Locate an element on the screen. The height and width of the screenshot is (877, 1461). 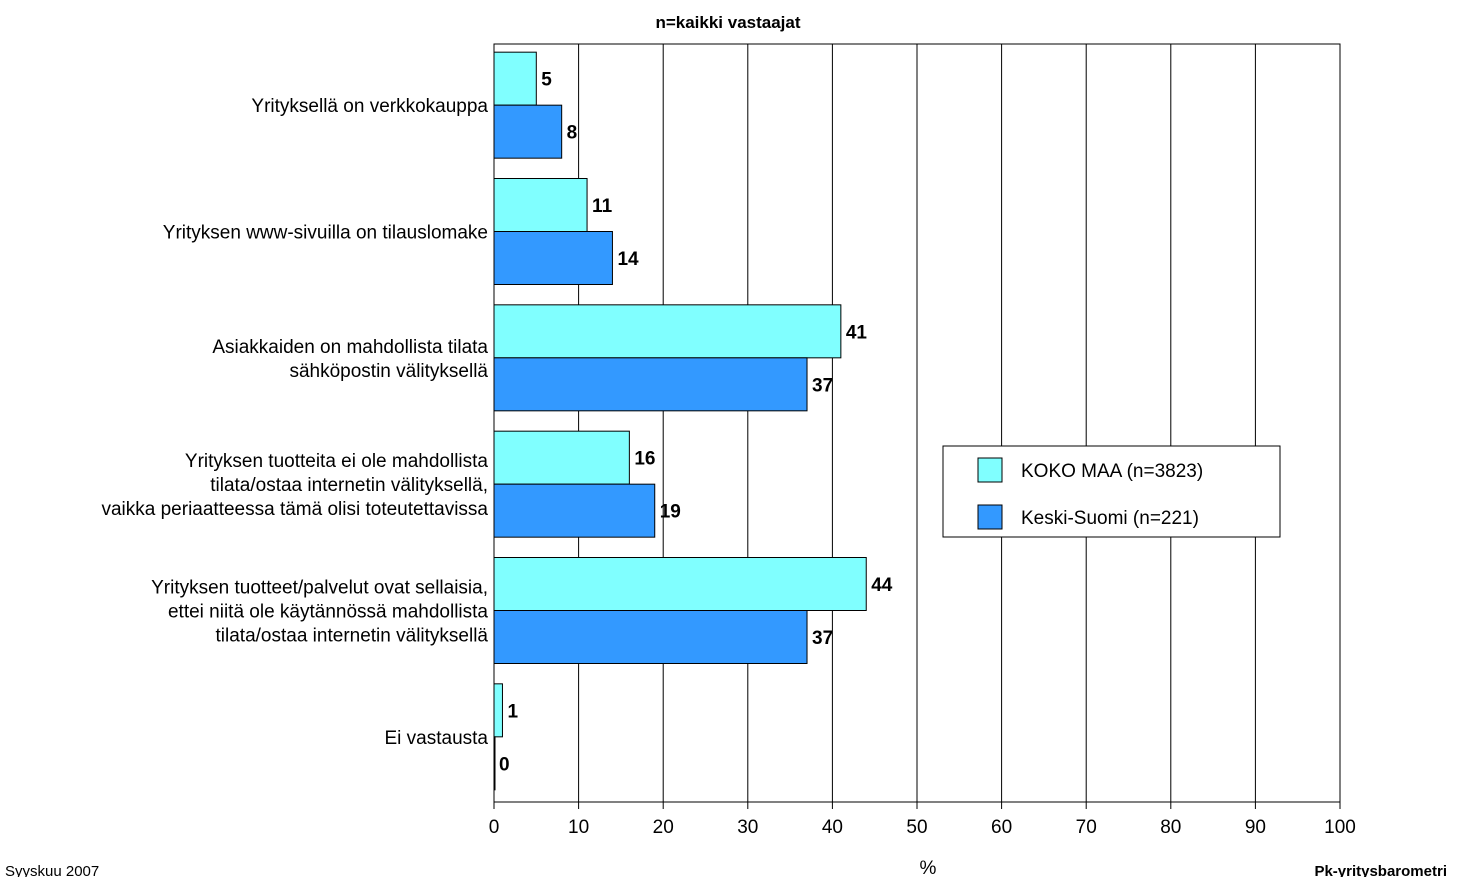
data-label: 41 is located at coordinates (857, 332).